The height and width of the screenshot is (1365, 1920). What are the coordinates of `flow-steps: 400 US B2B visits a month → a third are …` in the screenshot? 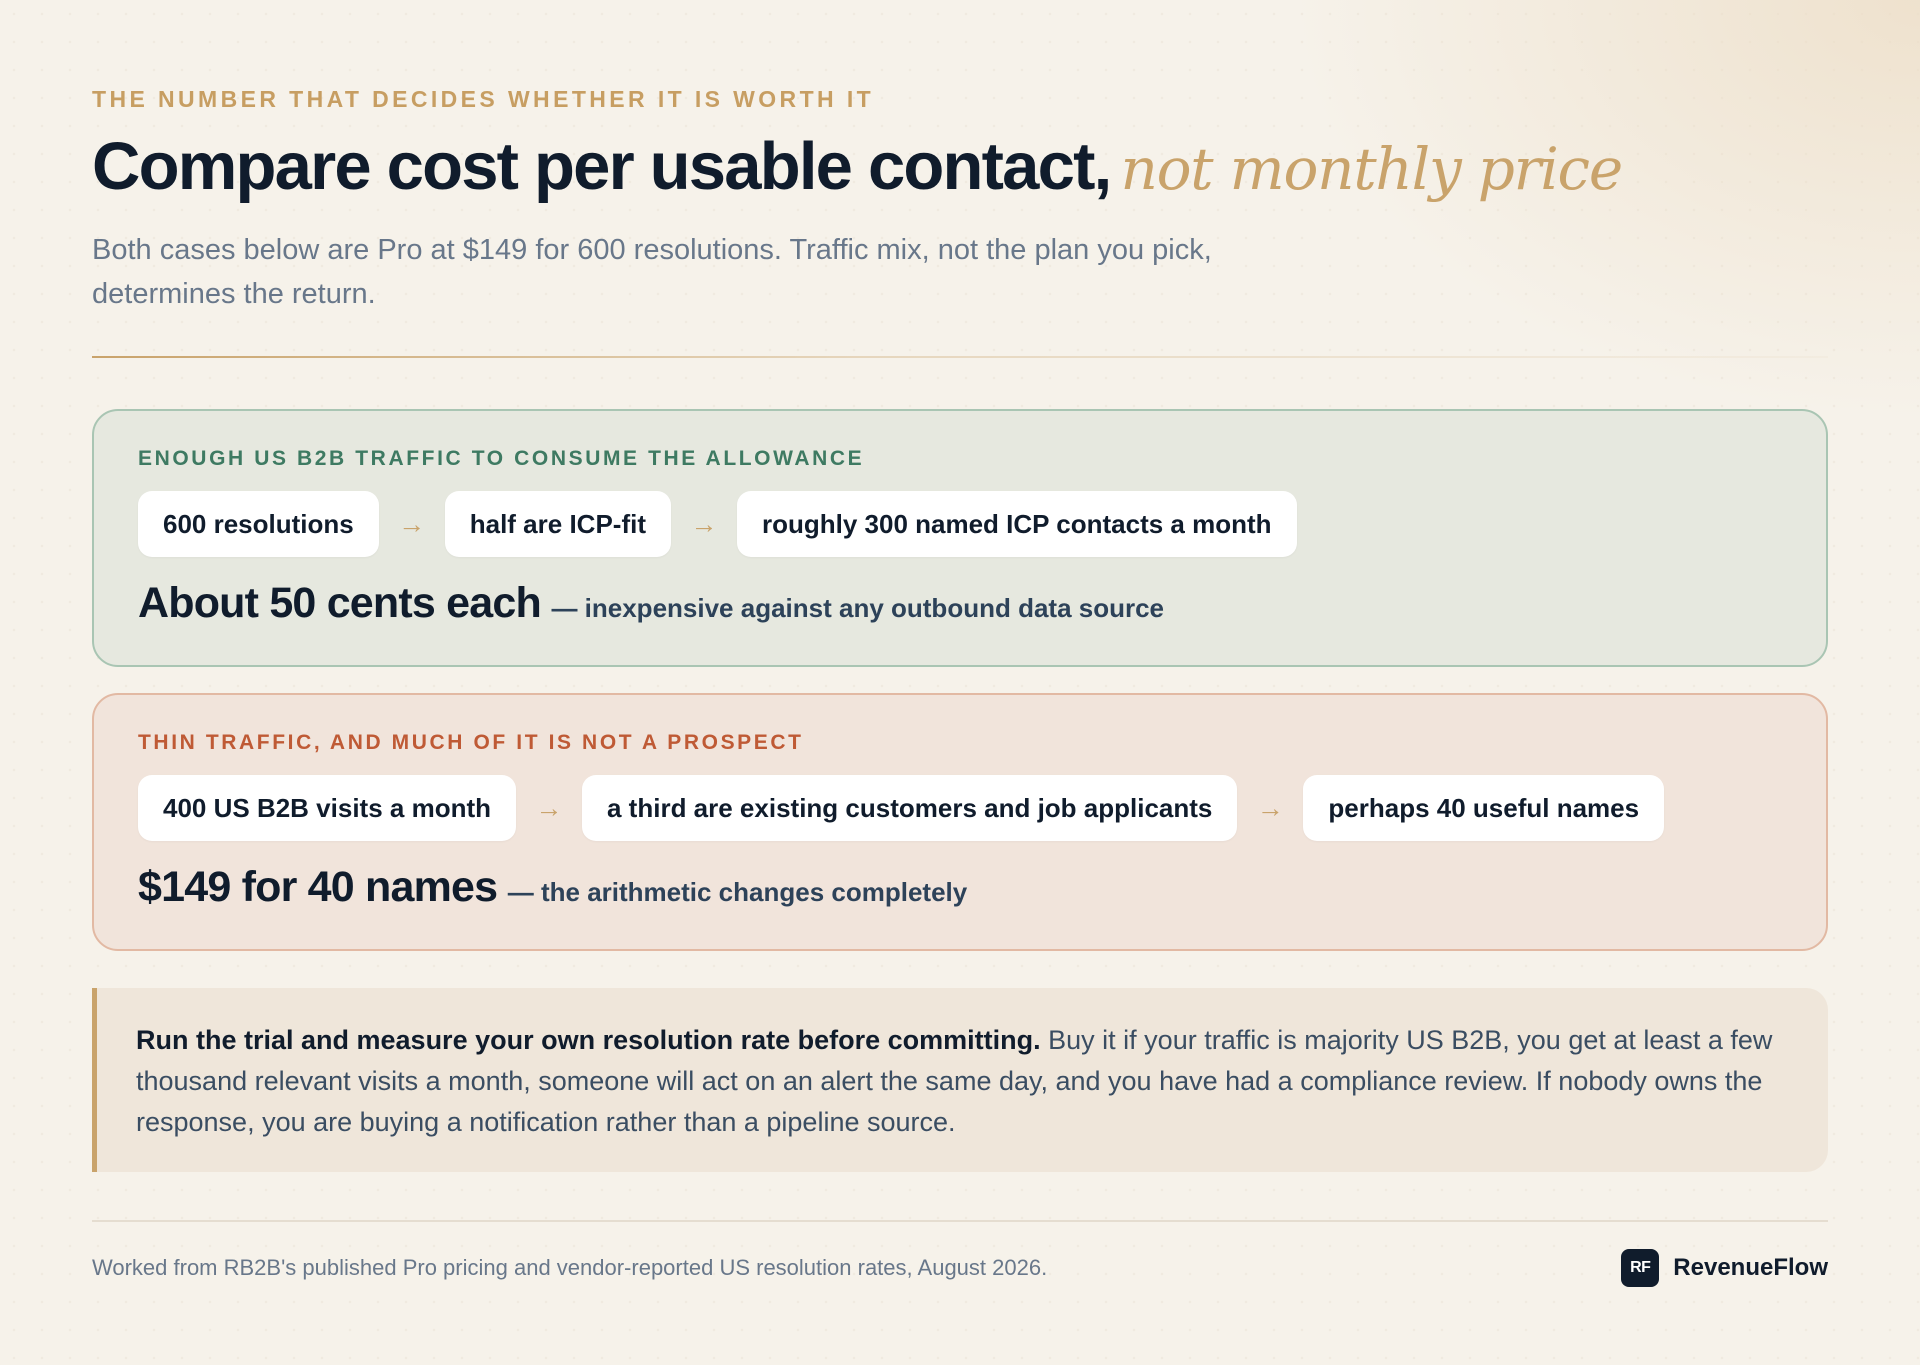 It's located at (901, 808).